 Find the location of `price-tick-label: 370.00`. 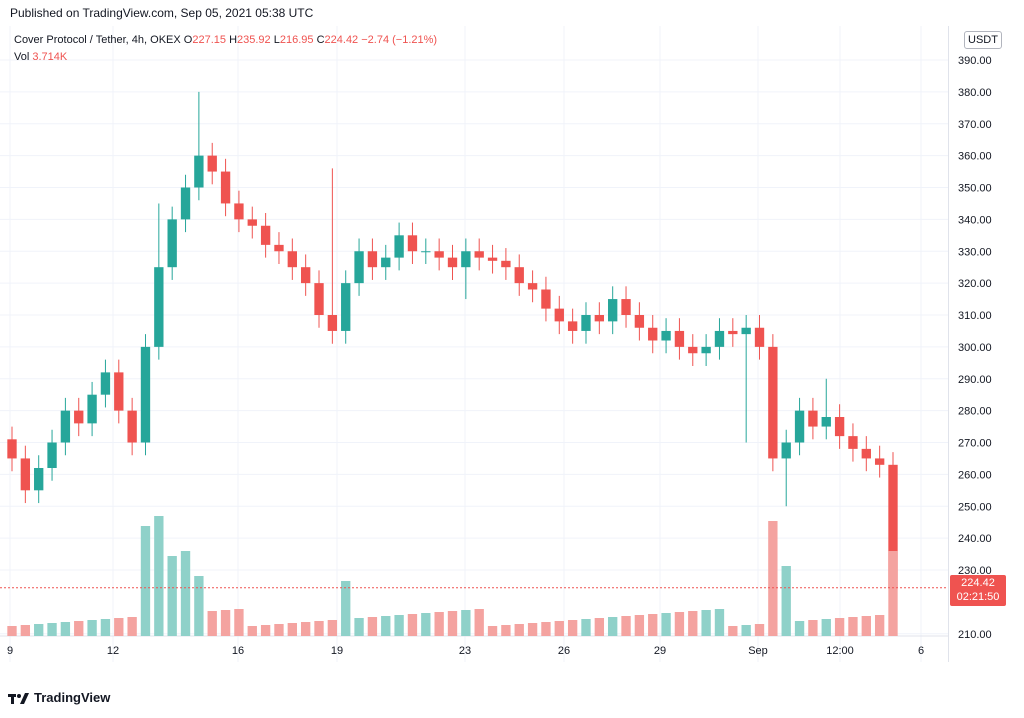

price-tick-label: 370.00 is located at coordinates (975, 125).